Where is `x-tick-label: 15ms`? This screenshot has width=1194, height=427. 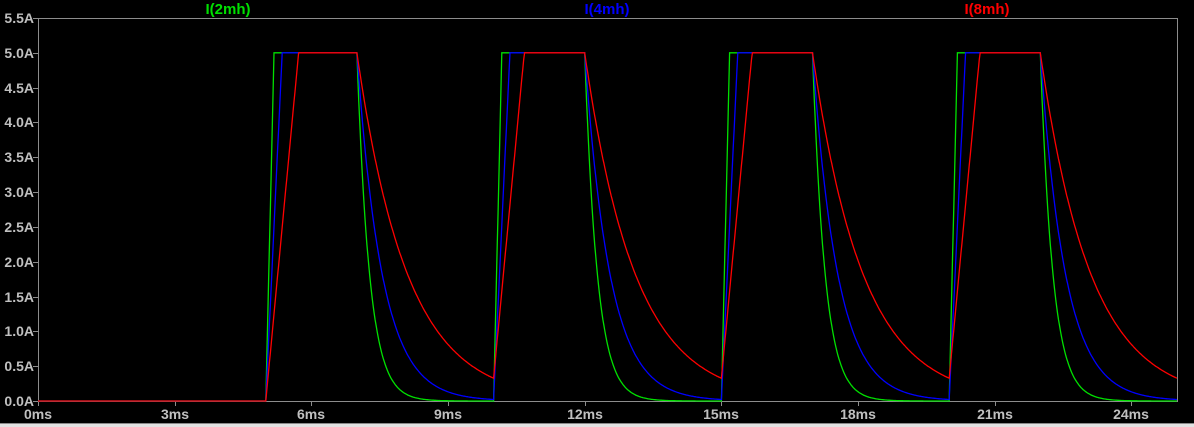
x-tick-label: 15ms is located at coordinates (721, 414).